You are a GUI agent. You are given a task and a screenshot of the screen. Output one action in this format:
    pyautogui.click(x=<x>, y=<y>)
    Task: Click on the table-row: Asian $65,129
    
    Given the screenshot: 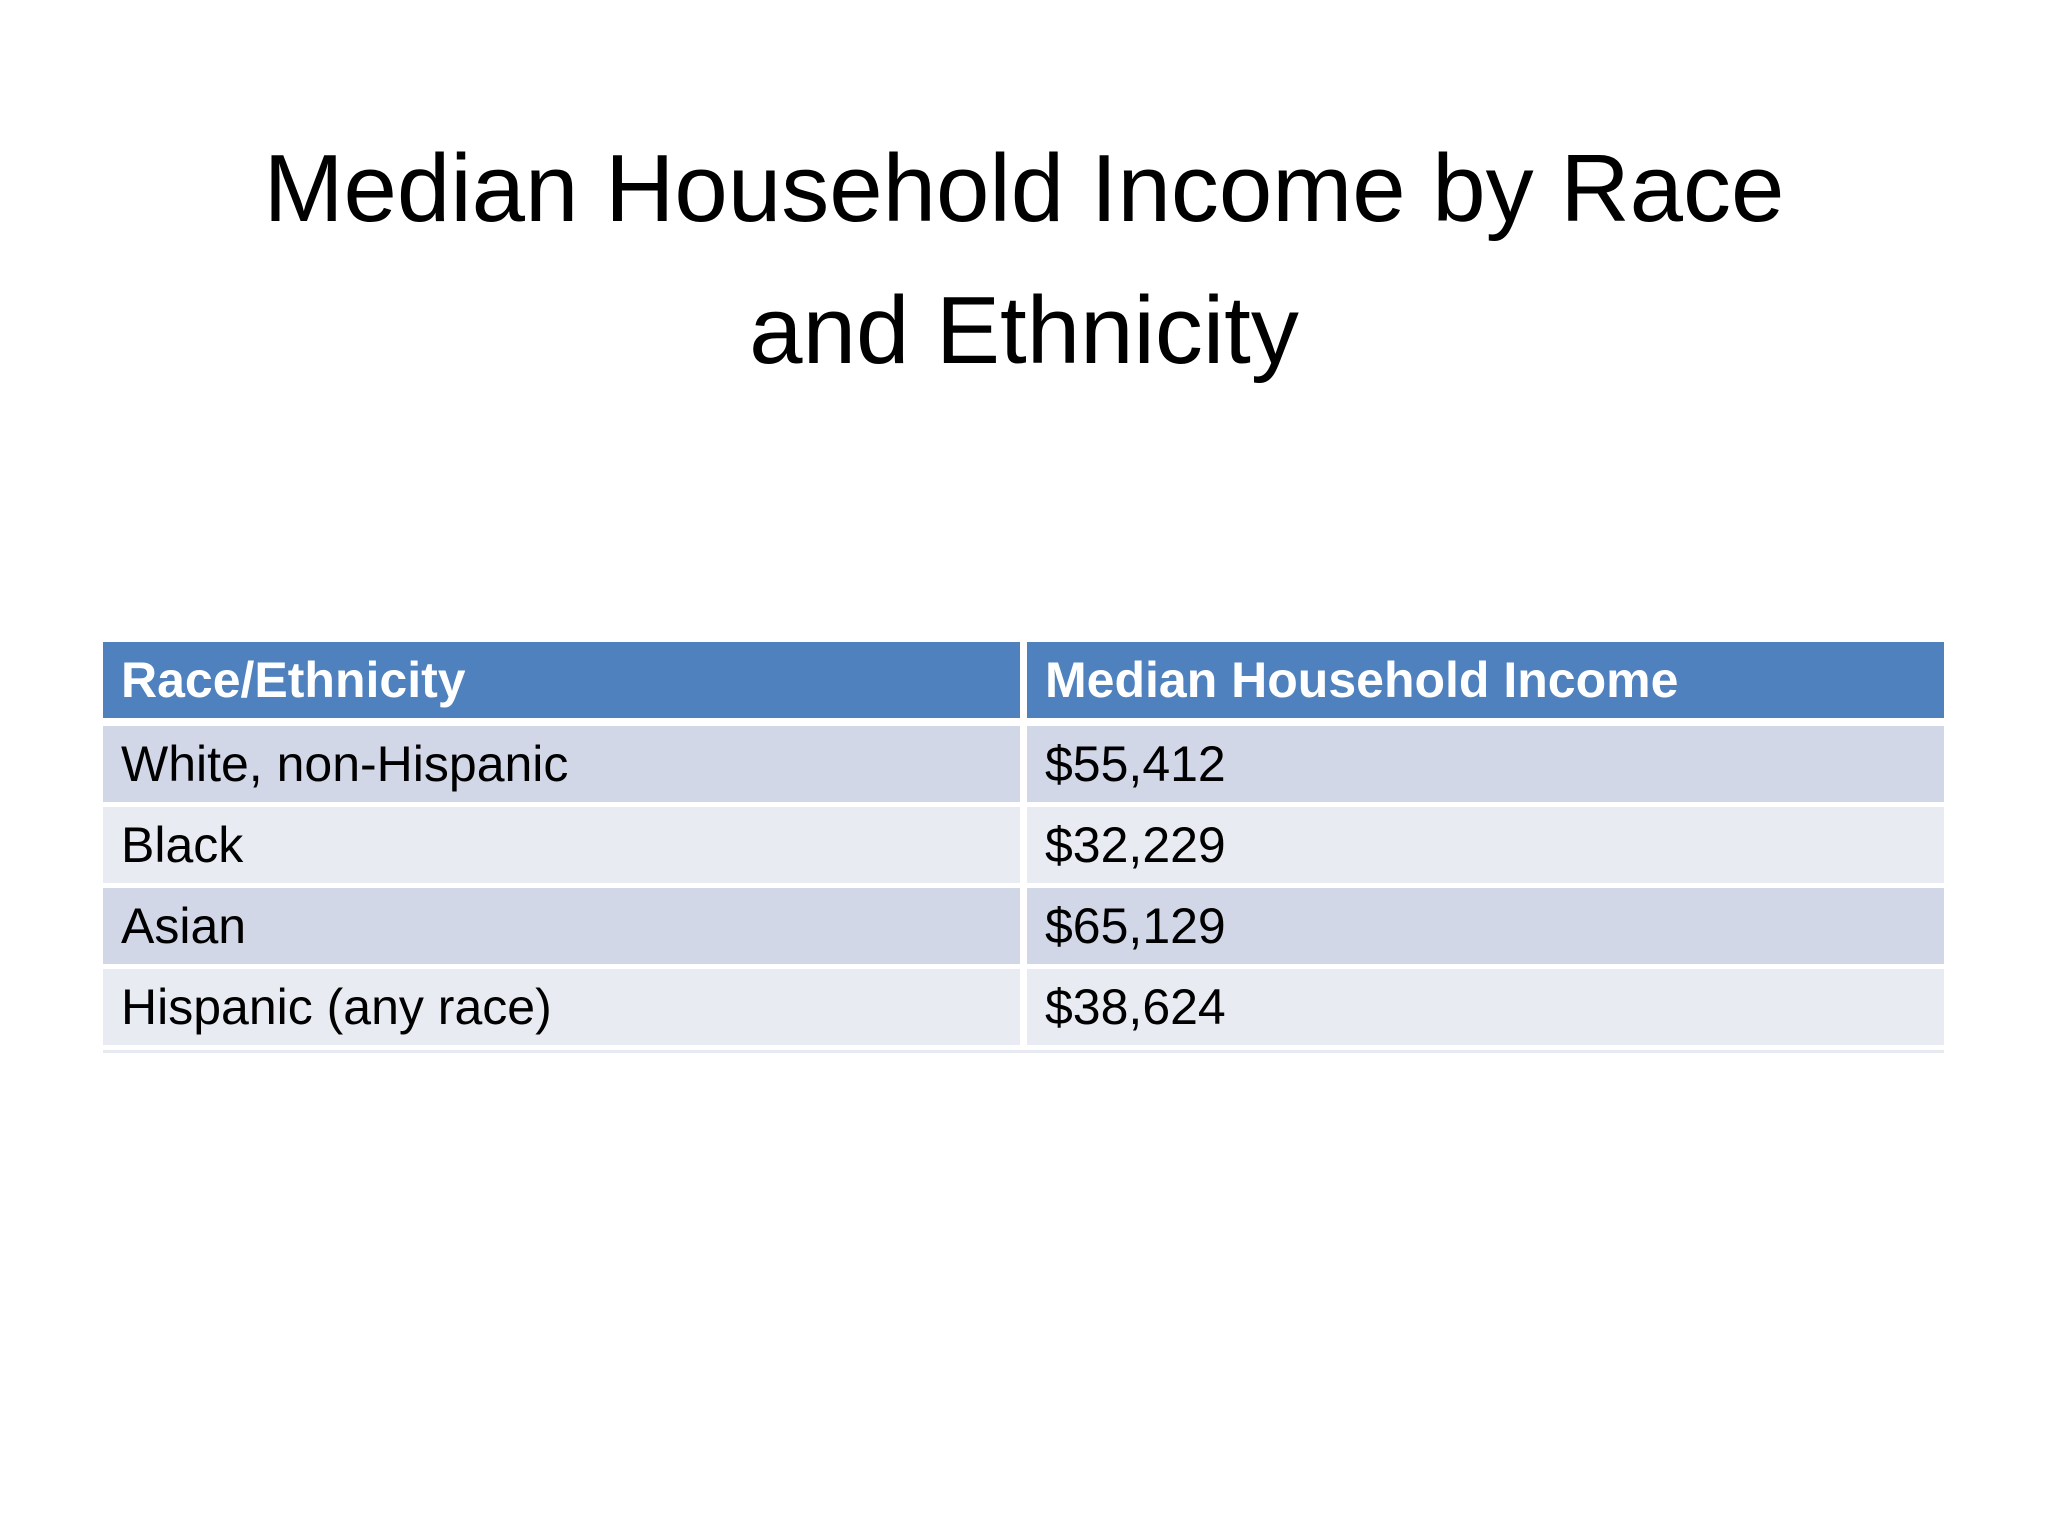 What is the action you would take?
    pyautogui.click(x=1023, y=926)
    